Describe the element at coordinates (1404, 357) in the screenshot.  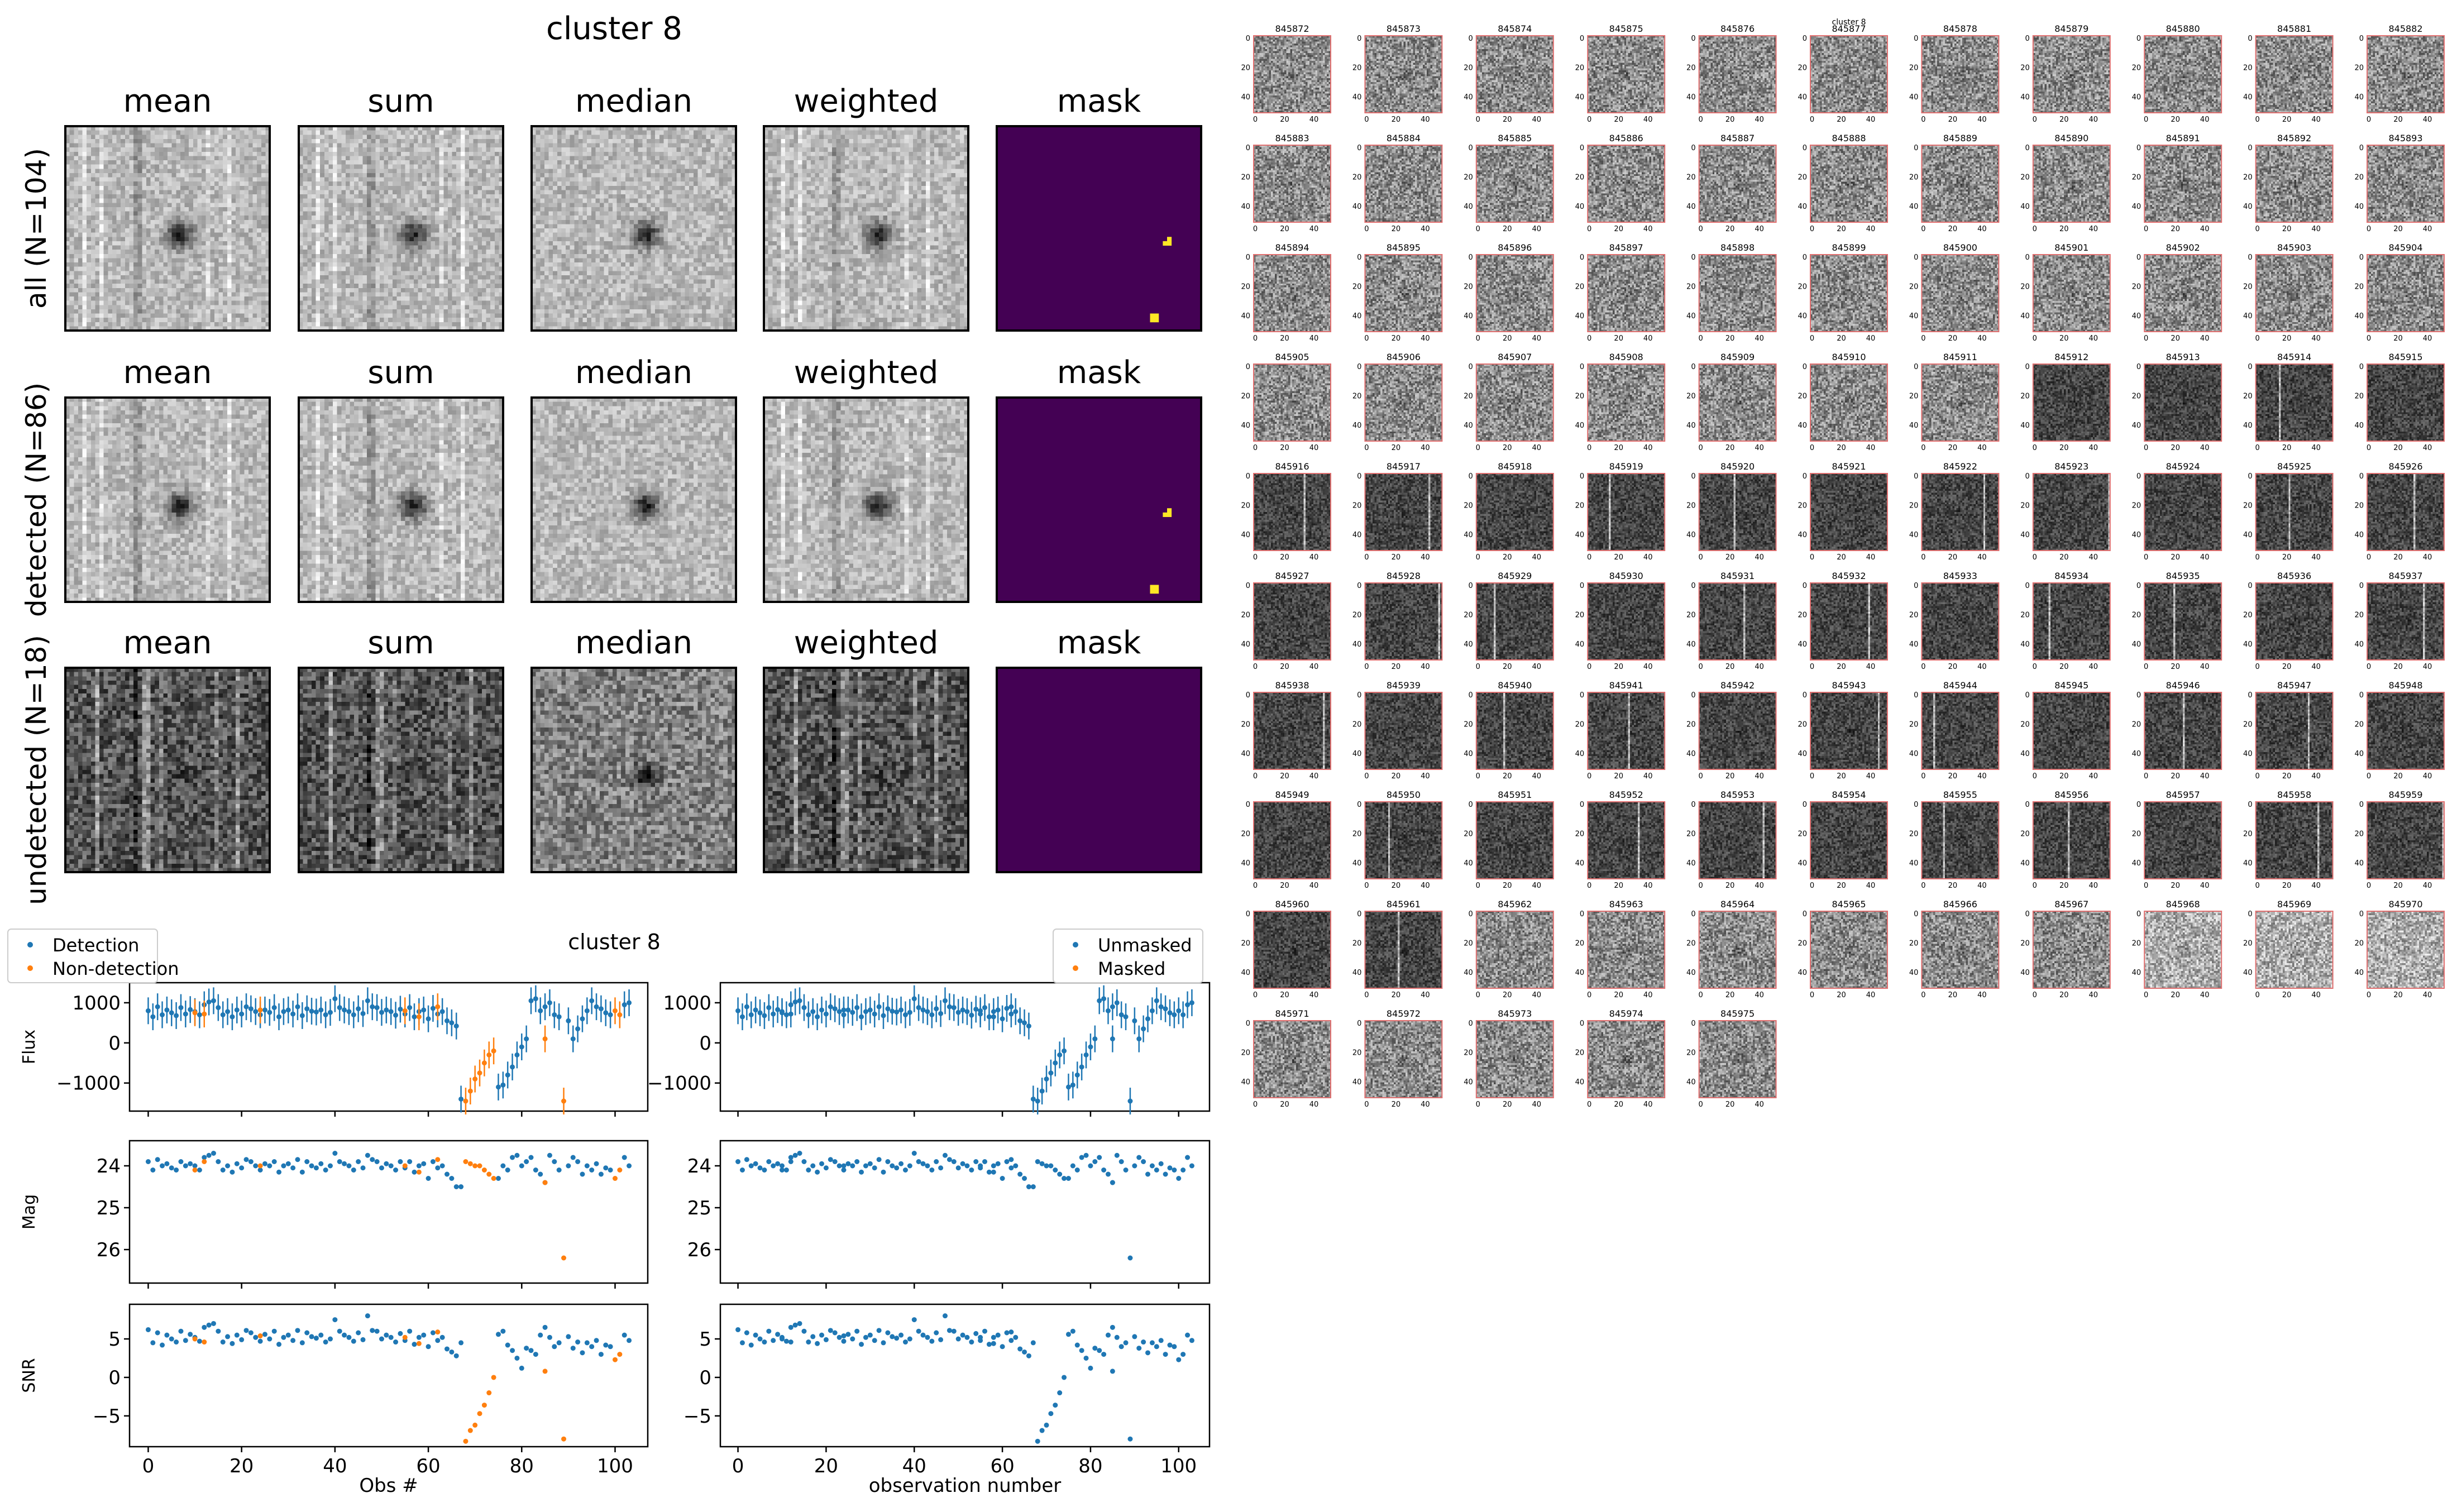
I see `cutout-id-label: 845906` at that location.